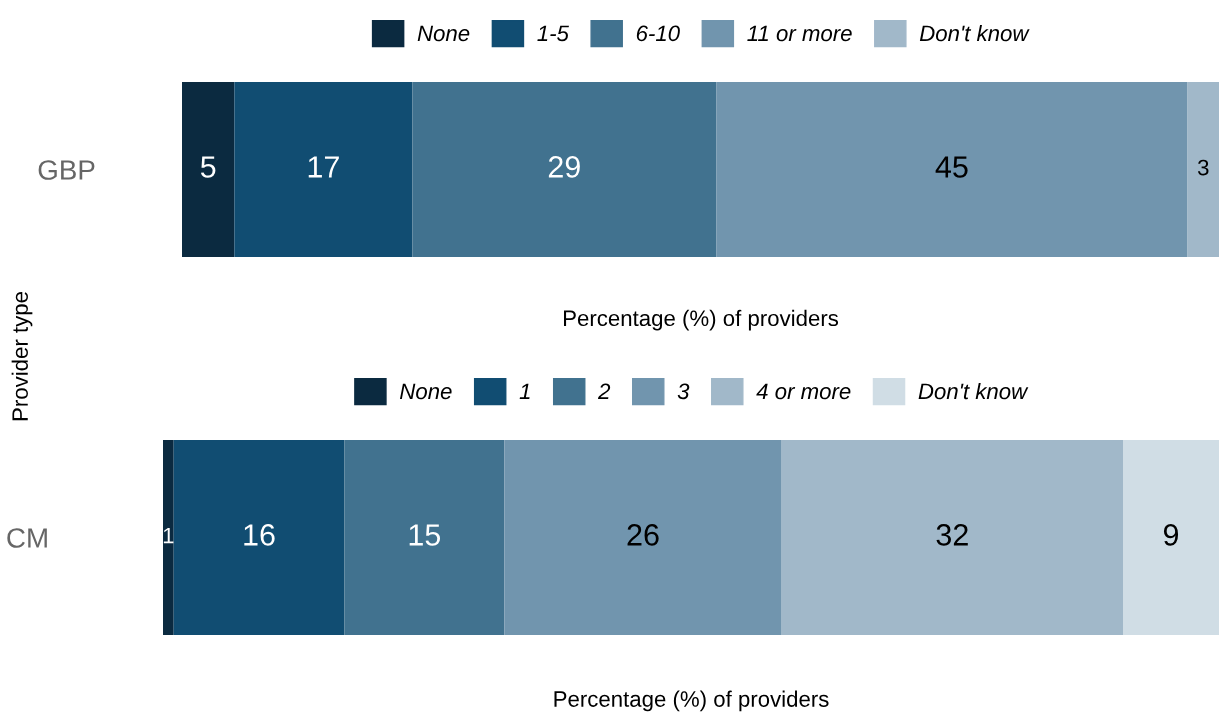 This screenshot has width=1219, height=713. I want to click on data-label: 45, so click(951, 167).